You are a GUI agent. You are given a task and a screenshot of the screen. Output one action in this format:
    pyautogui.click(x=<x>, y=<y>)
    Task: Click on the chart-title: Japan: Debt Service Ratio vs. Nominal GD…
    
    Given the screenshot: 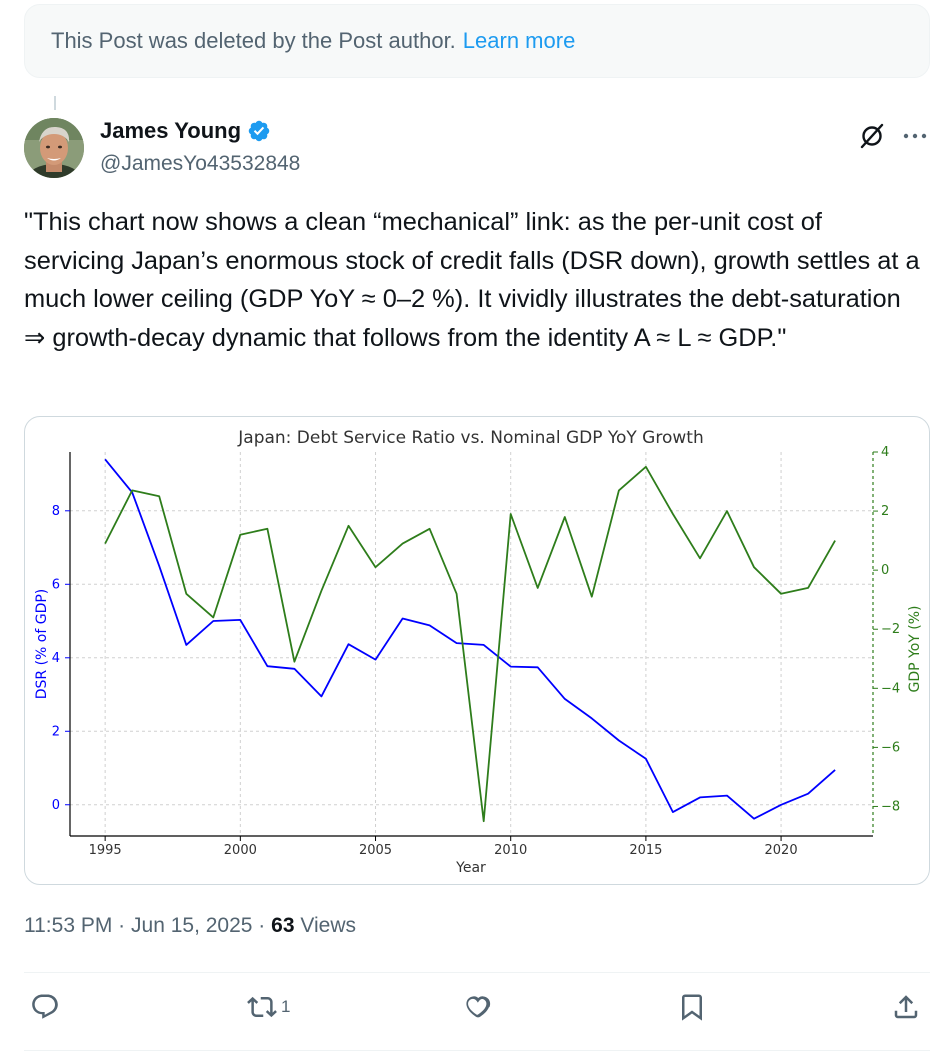 What is the action you would take?
    pyautogui.click(x=470, y=438)
    